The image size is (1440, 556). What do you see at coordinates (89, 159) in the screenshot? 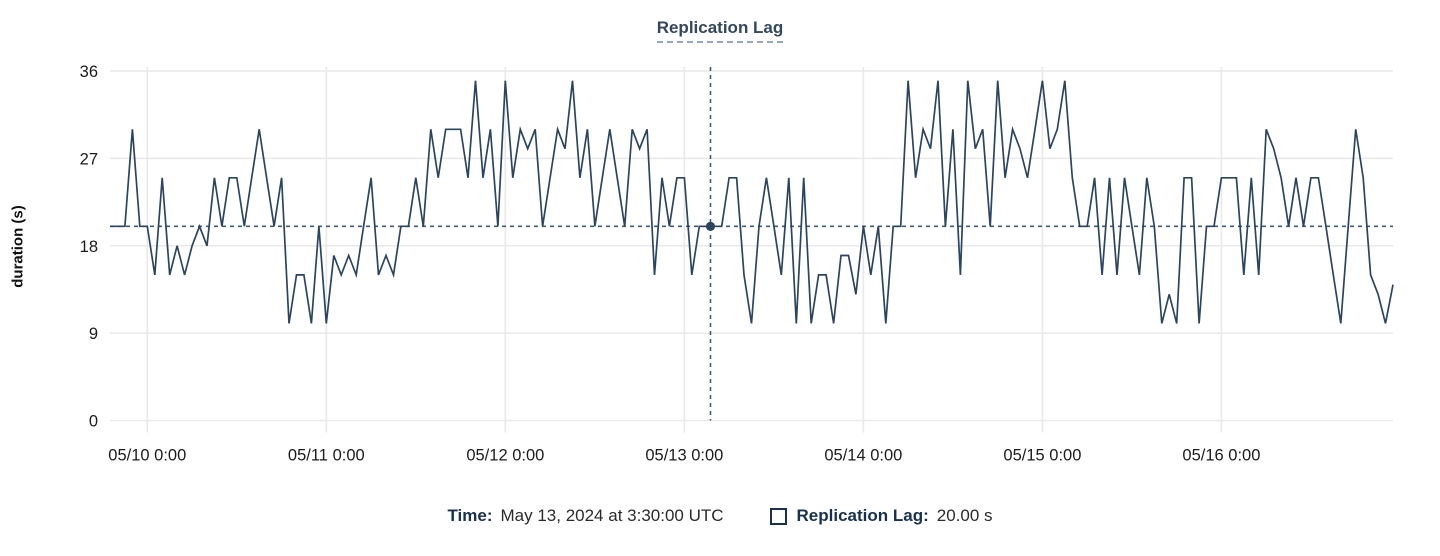
I see `y-tick-label: 27` at bounding box center [89, 159].